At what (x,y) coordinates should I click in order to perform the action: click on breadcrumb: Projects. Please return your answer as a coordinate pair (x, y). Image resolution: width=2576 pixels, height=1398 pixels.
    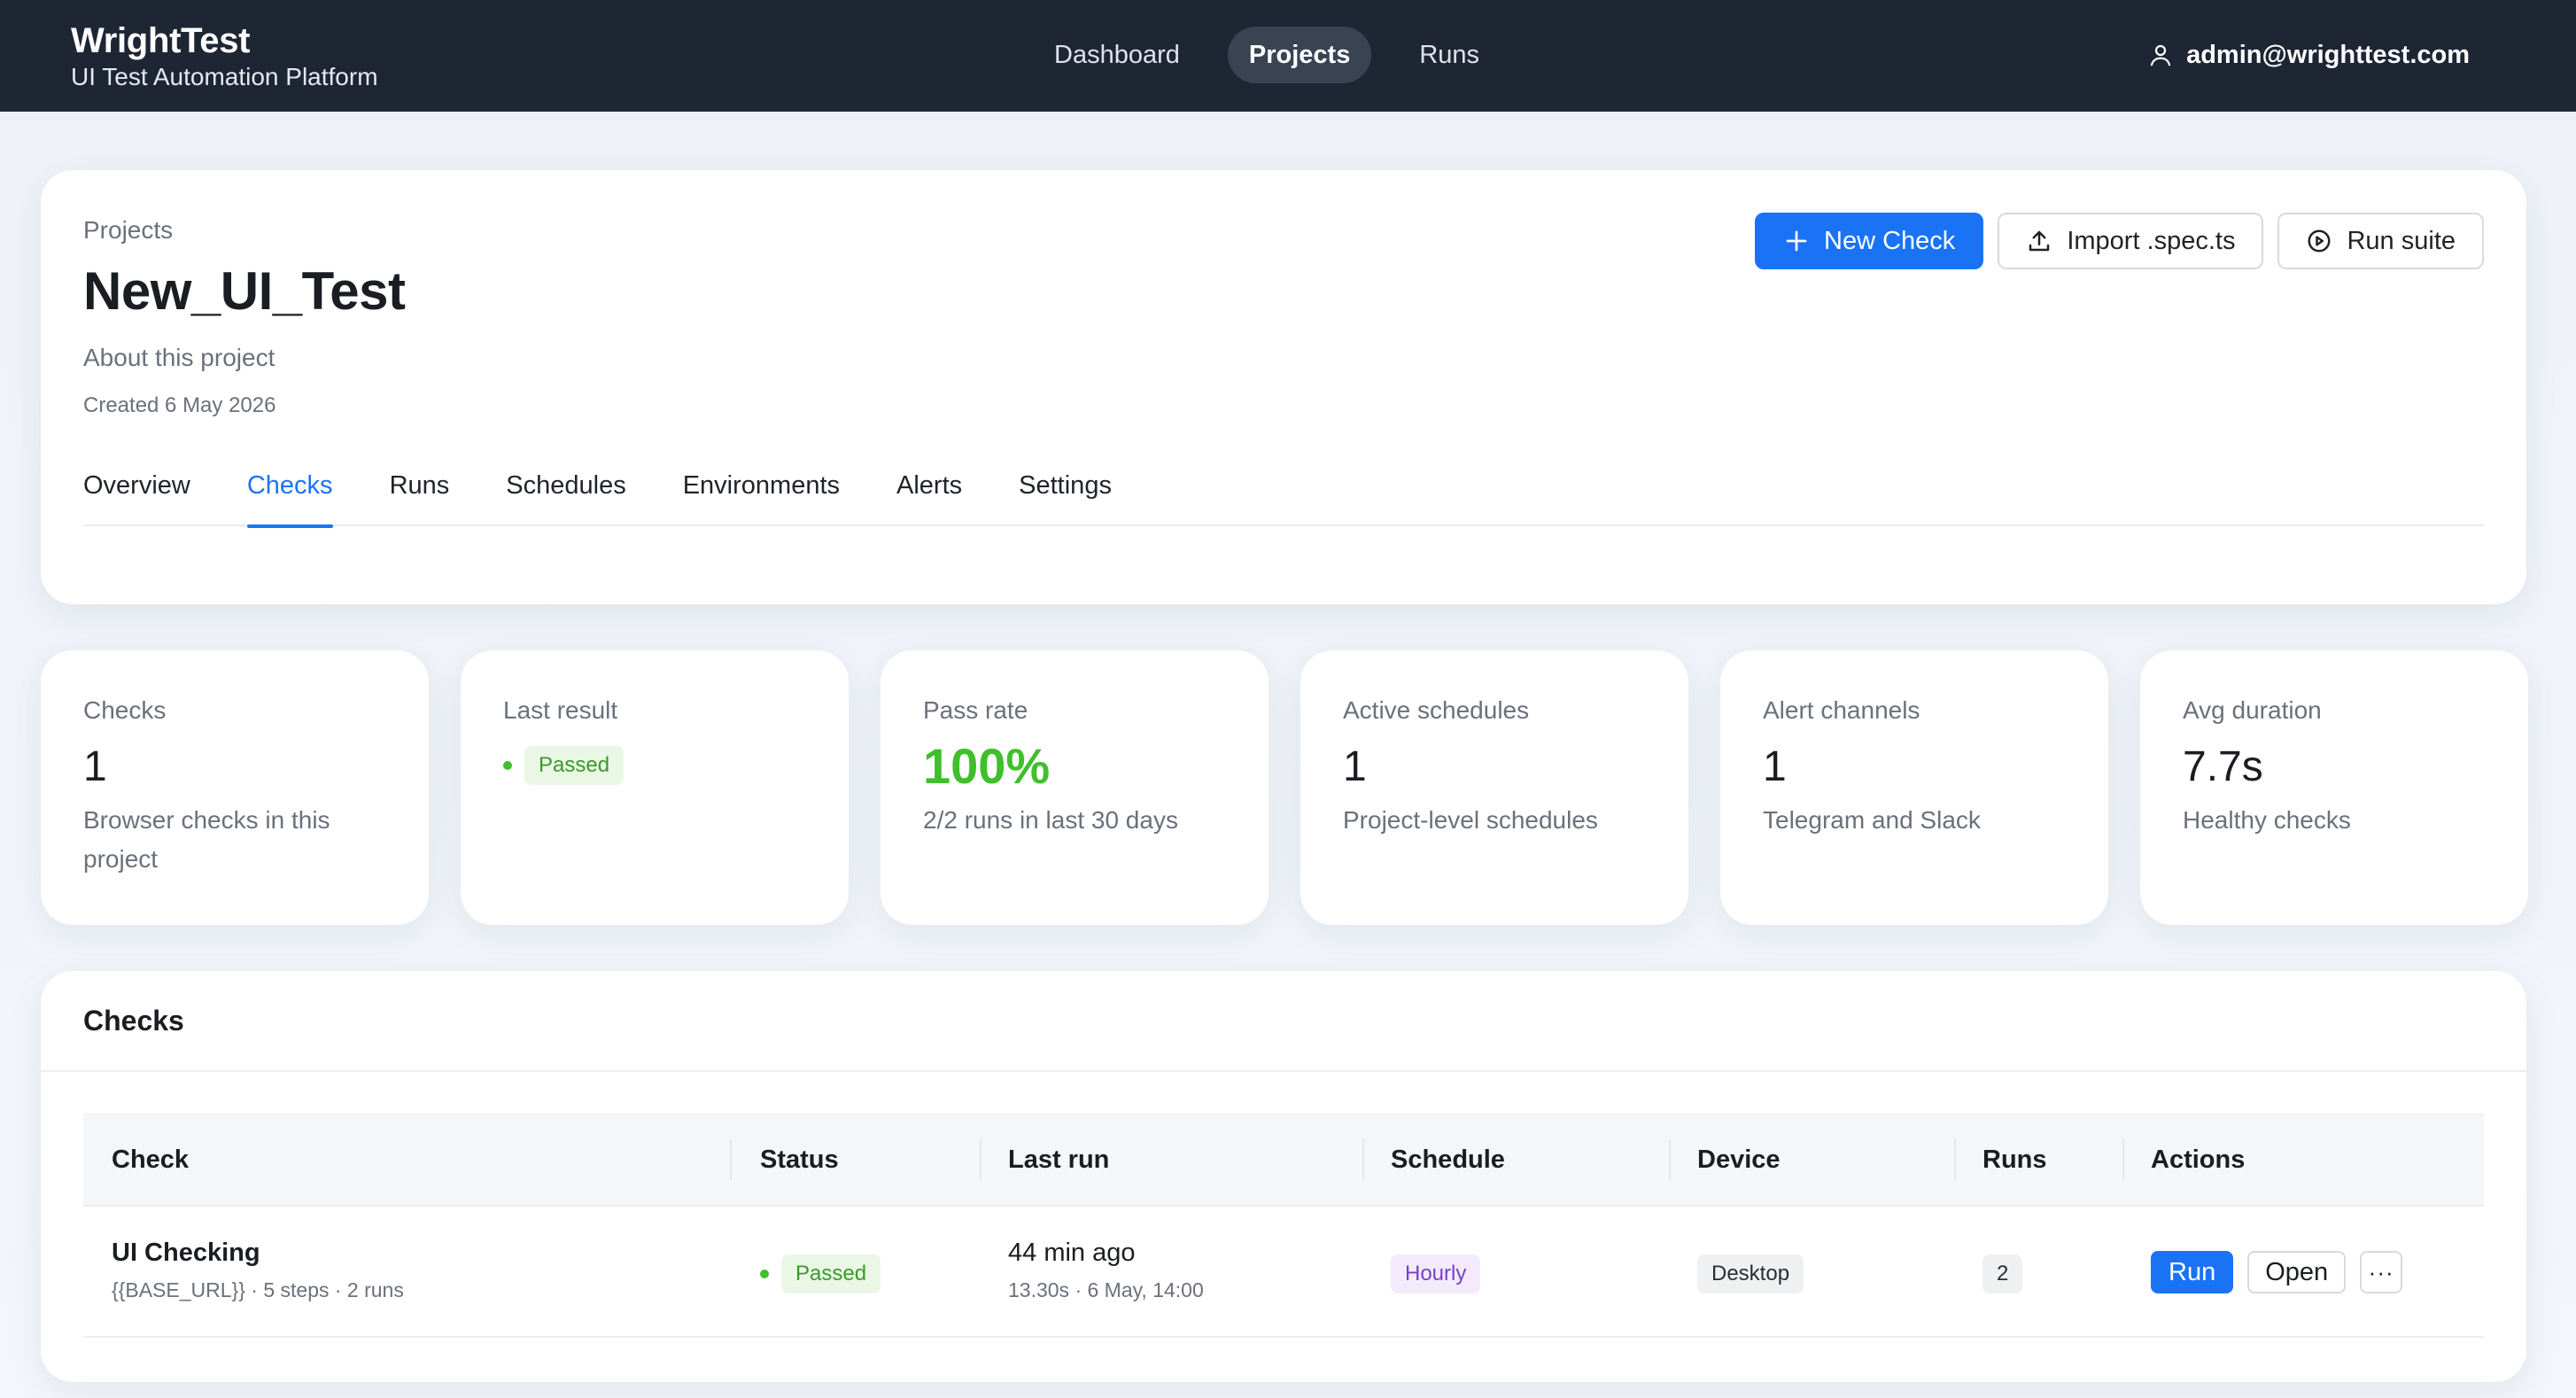
    Looking at the image, I should click on (128, 230).